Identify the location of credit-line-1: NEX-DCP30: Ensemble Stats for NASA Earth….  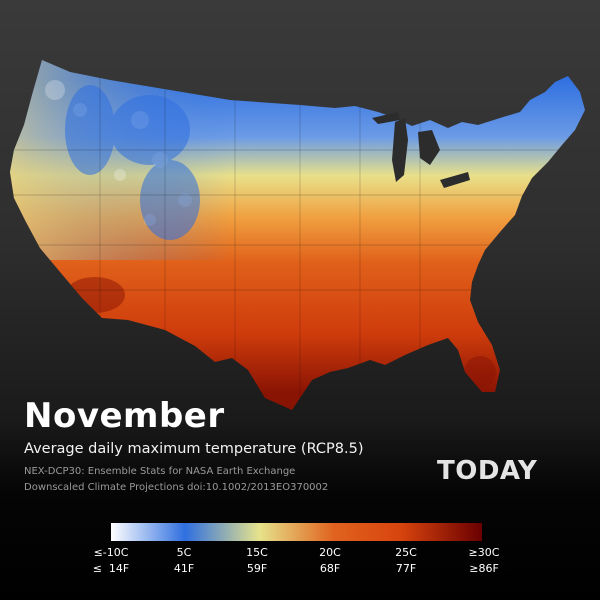
(160, 471).